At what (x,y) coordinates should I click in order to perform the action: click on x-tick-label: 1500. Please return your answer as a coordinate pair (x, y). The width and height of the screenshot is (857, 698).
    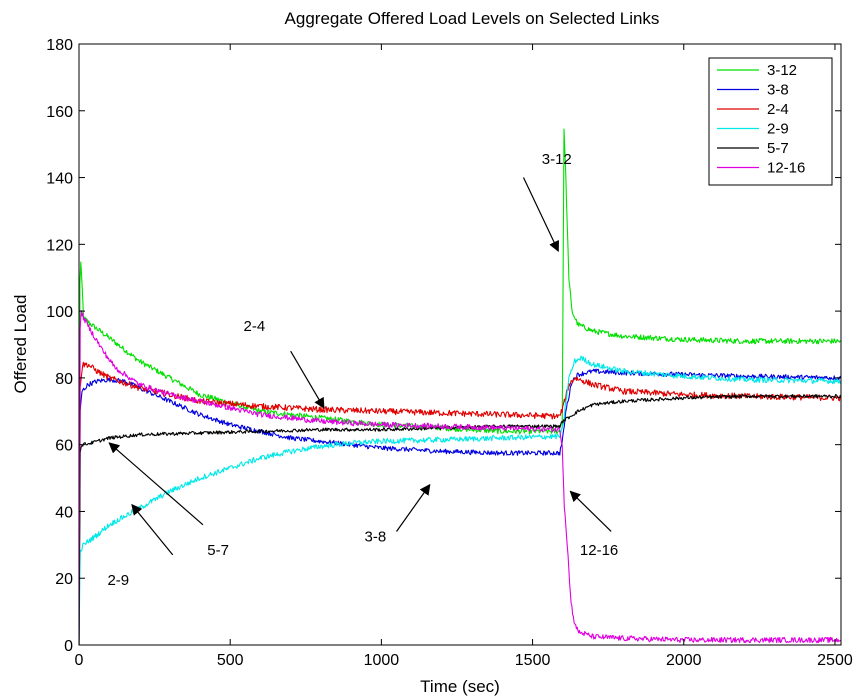
    Looking at the image, I should click on (533, 660).